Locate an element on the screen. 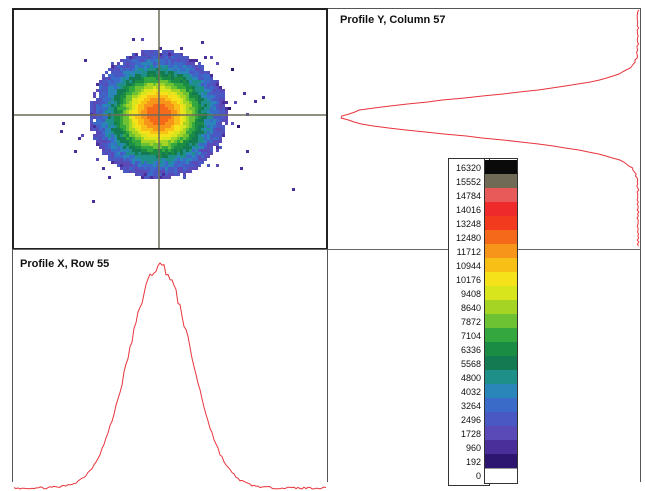 The image size is (645, 491). color-scale-level: 16320 is located at coordinates (469, 168).